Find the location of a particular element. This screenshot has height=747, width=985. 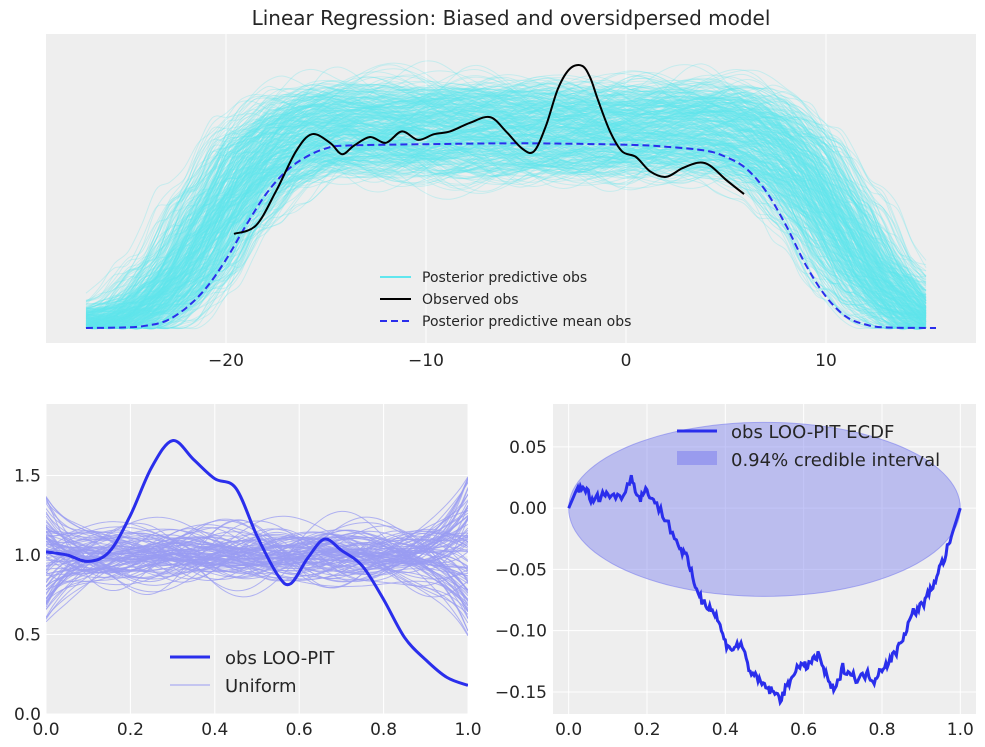

loo-pit-line is located at coordinates (257, 563).